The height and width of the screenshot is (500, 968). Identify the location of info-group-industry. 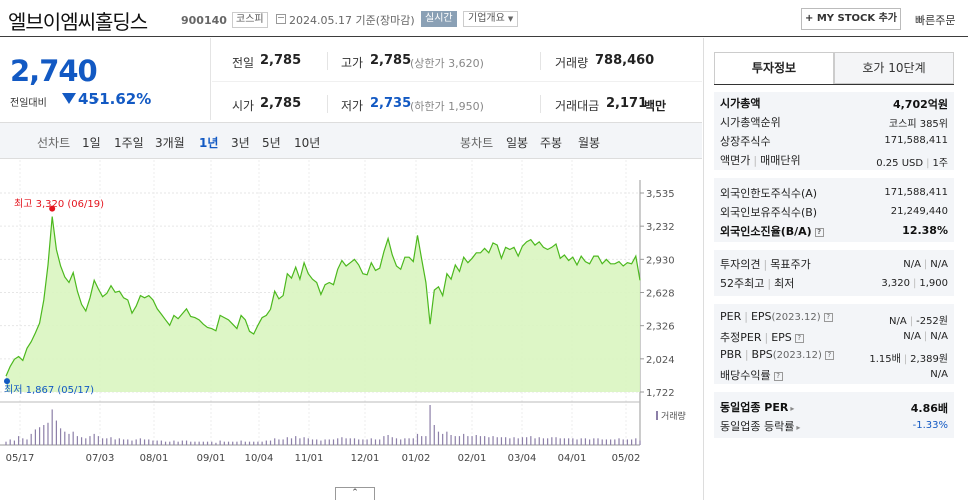
(834, 415).